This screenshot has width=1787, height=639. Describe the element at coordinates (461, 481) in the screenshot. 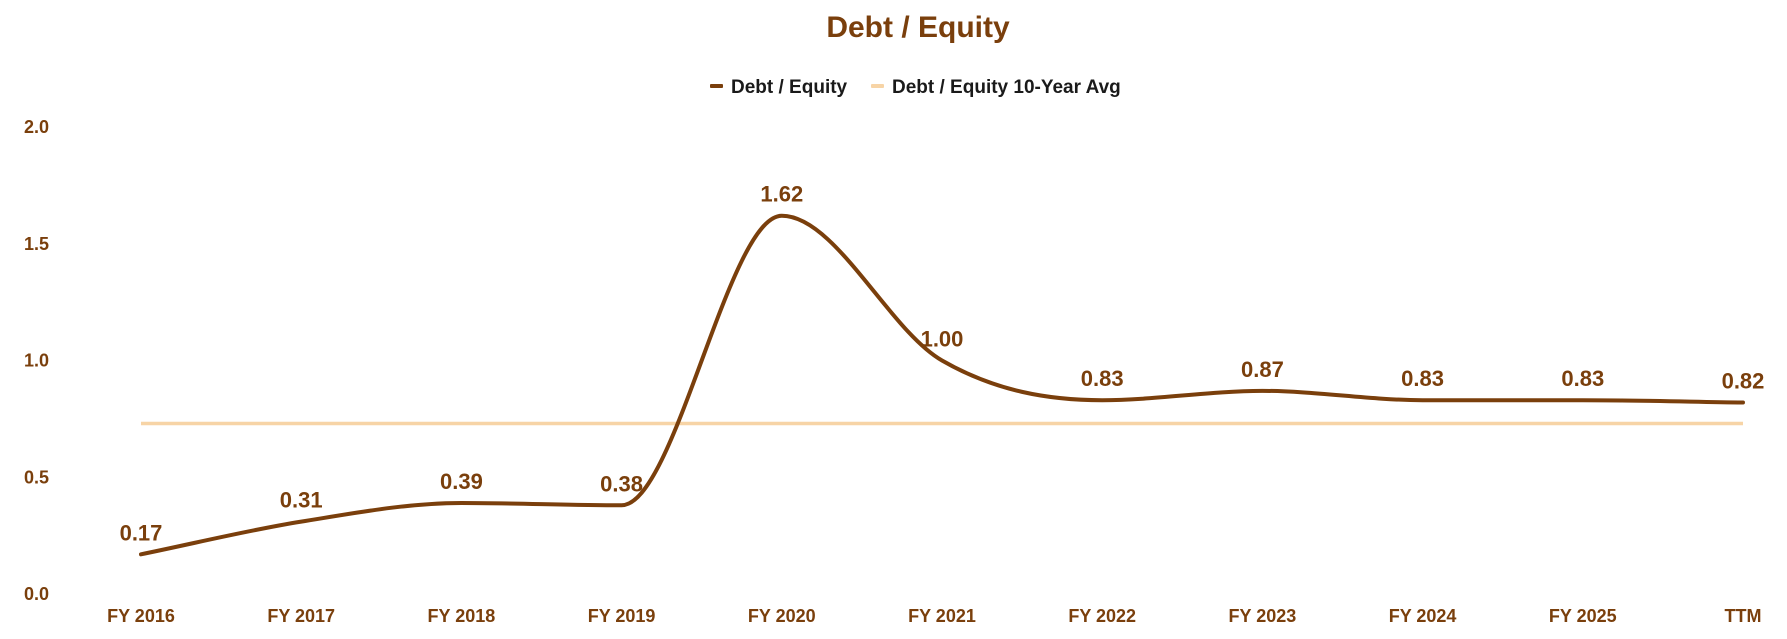

I see `data-label: 0.39` at that location.